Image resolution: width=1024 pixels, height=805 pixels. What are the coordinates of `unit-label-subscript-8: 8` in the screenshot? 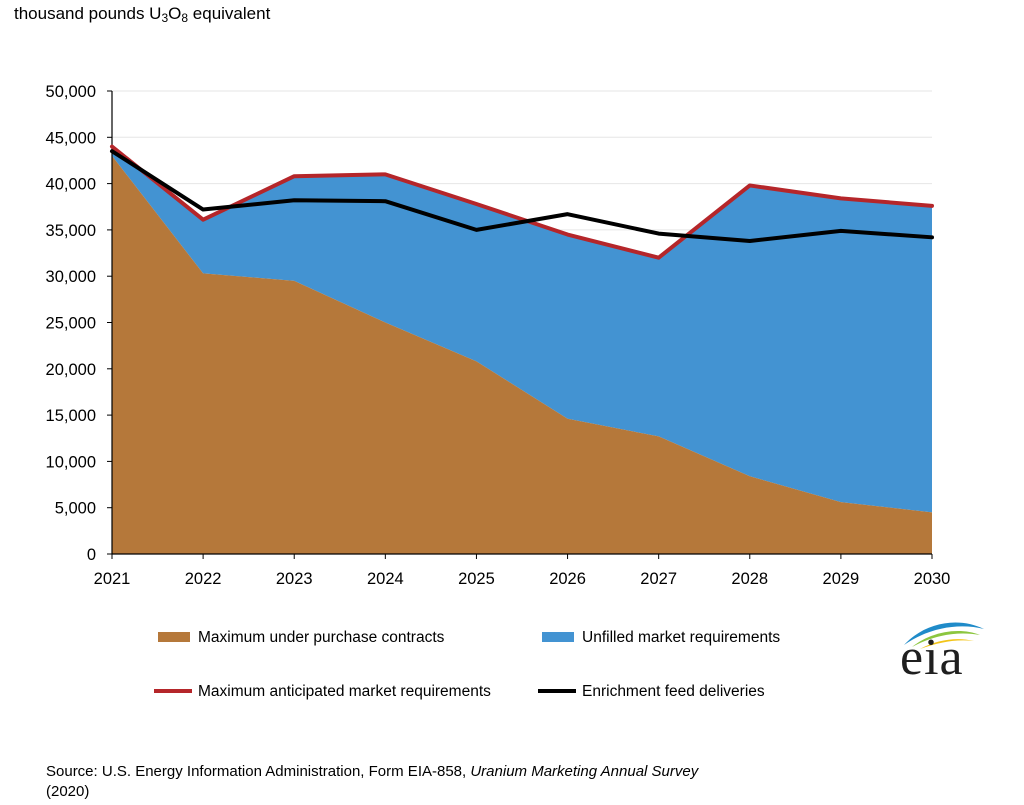 It's located at (185, 18).